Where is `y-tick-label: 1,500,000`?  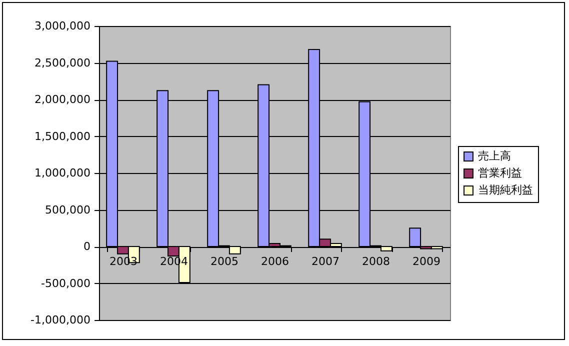
y-tick-label: 1,500,000 is located at coordinates (62, 136).